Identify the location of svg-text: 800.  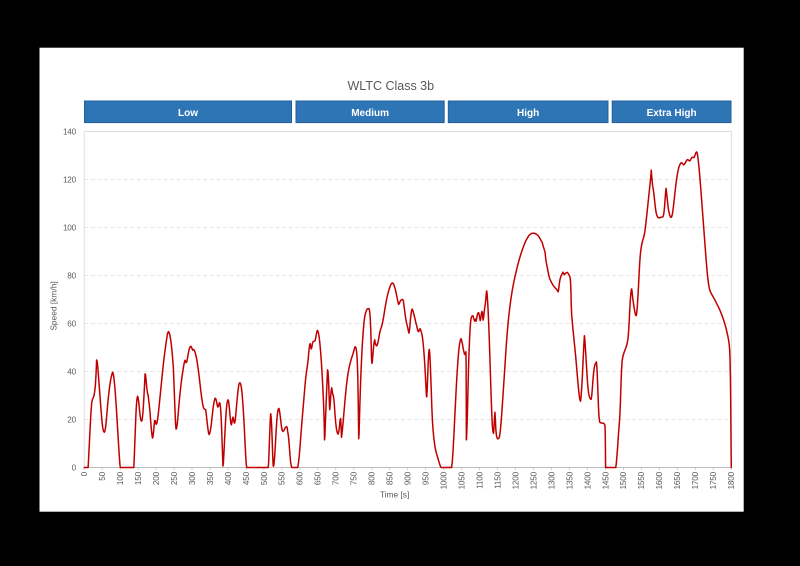
(372, 478).